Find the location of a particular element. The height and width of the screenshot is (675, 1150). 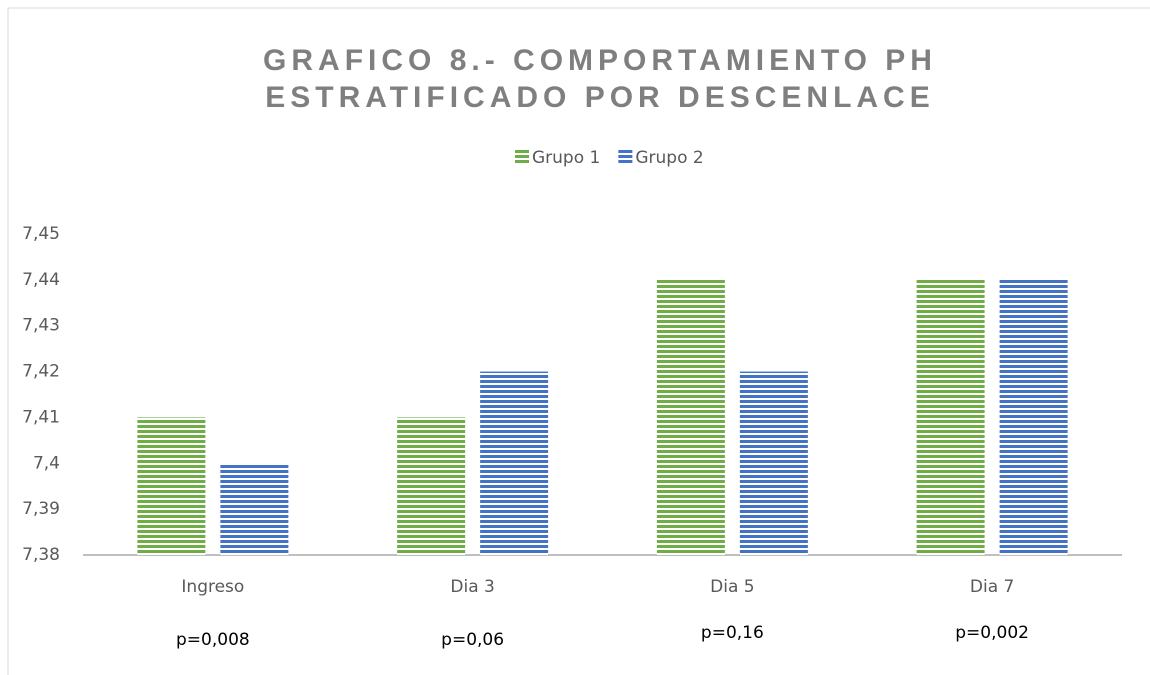

annotation: p=0,16 is located at coordinates (732, 633).